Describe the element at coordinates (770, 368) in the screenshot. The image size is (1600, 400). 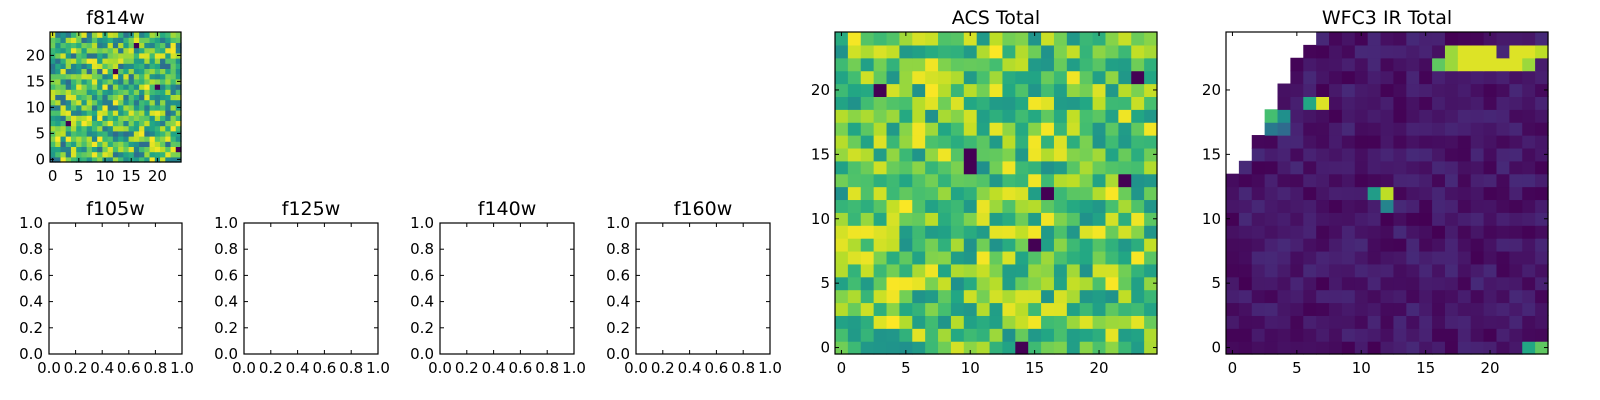
I see `x-tick-label: 1.0` at that location.